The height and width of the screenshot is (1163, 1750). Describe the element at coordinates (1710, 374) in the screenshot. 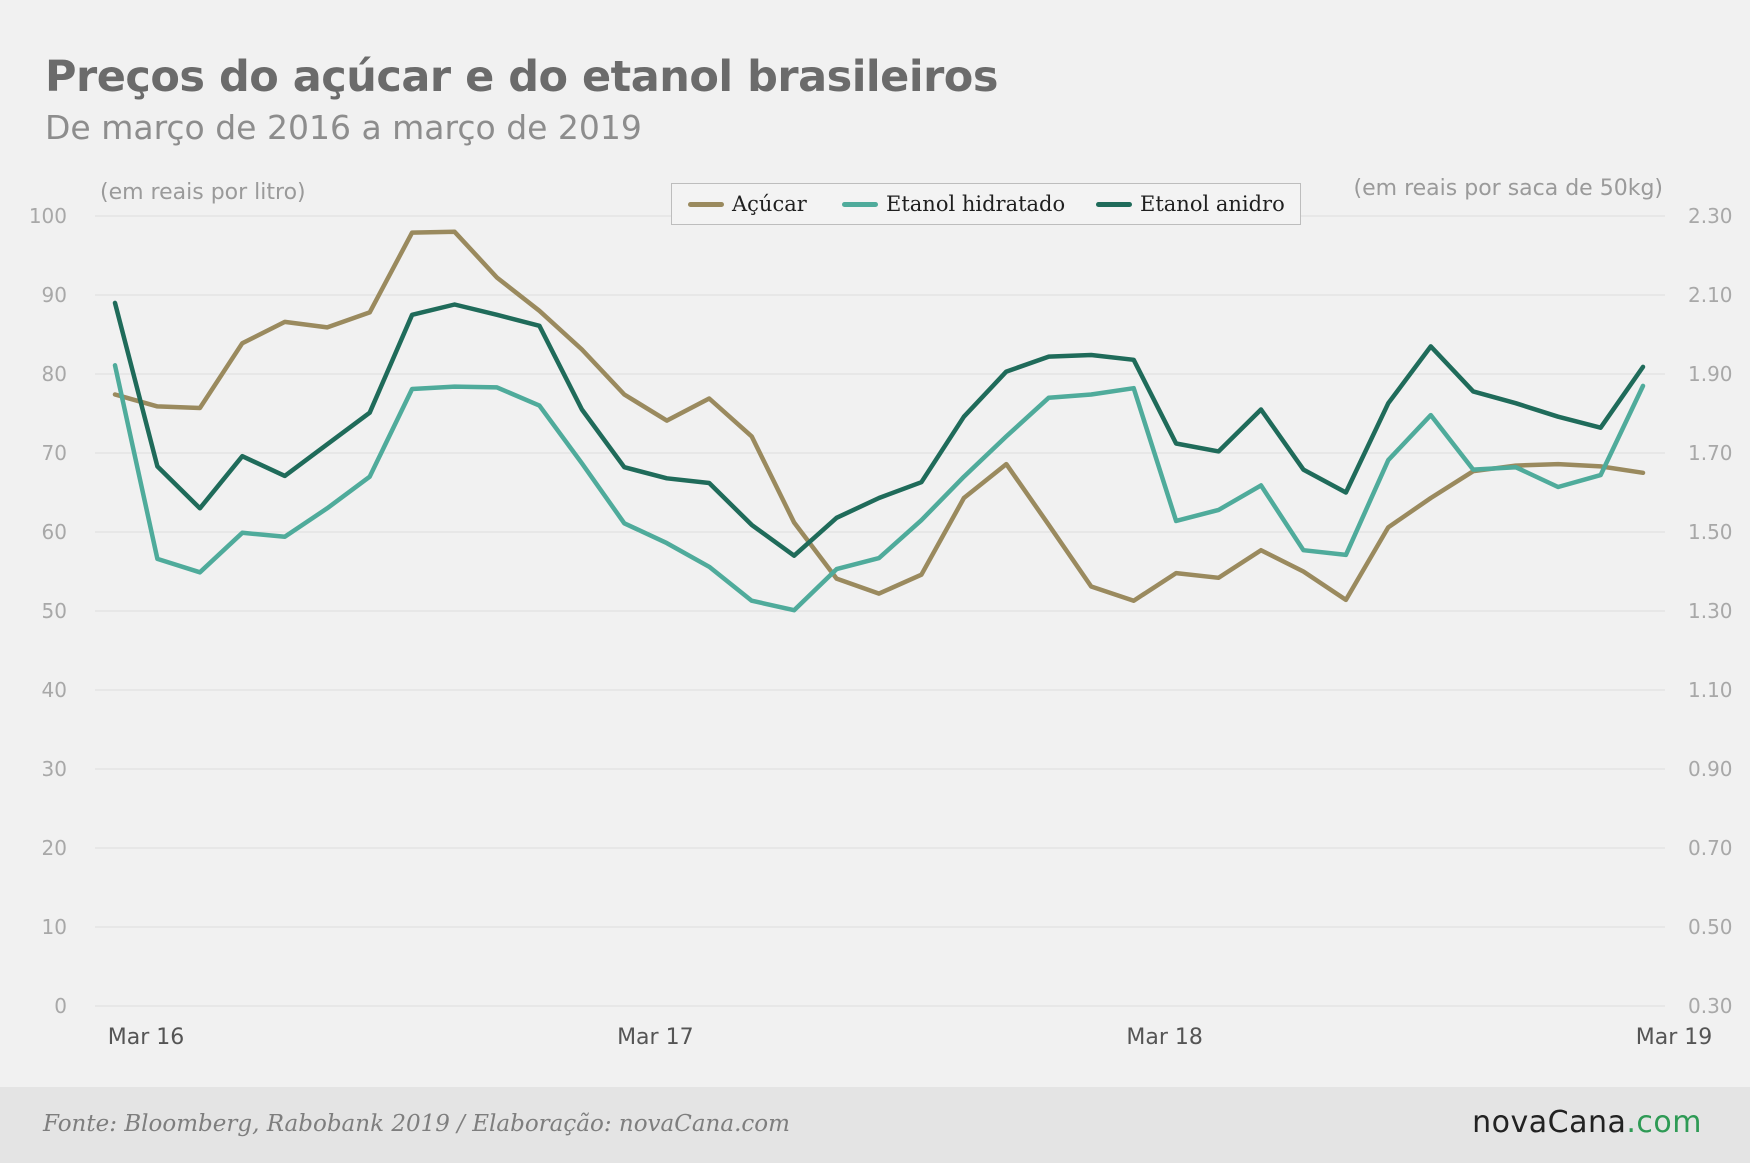

I see `y-tick-right: 1.90` at that location.